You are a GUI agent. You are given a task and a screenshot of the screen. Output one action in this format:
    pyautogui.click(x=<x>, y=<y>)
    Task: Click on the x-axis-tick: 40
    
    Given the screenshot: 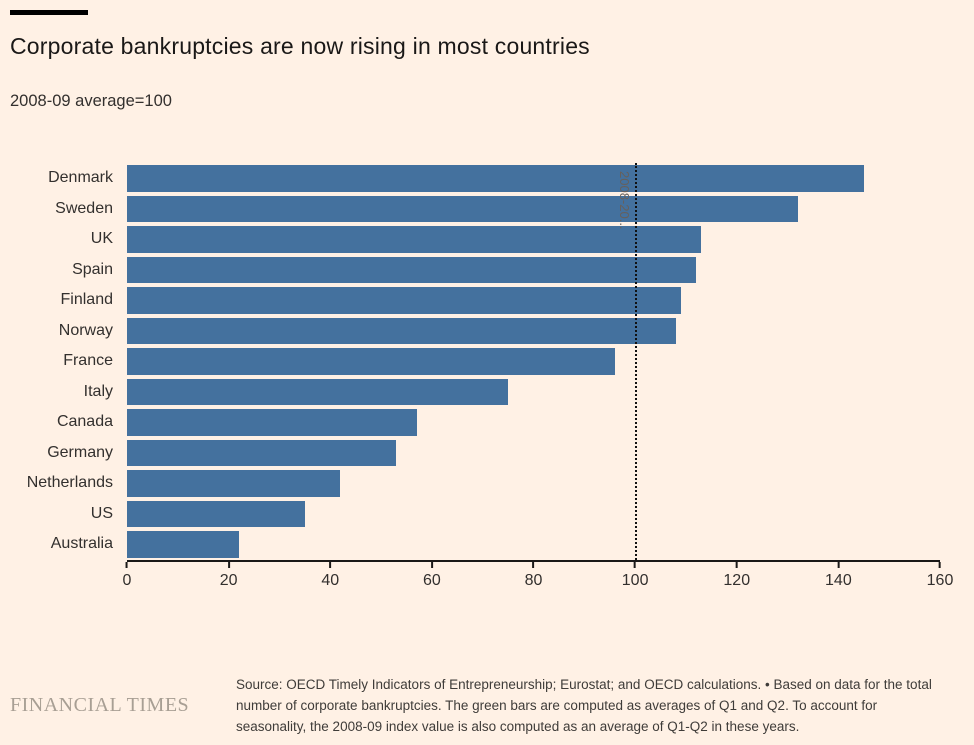 What is the action you would take?
    pyautogui.click(x=330, y=575)
    